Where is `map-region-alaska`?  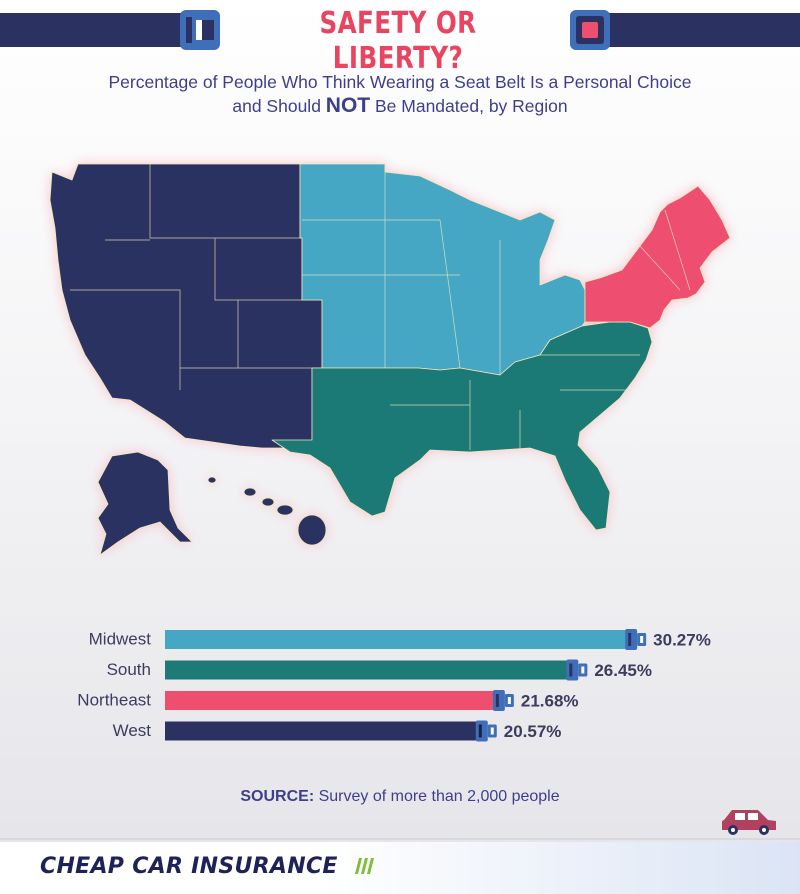 map-region-alaska is located at coordinates (145, 503).